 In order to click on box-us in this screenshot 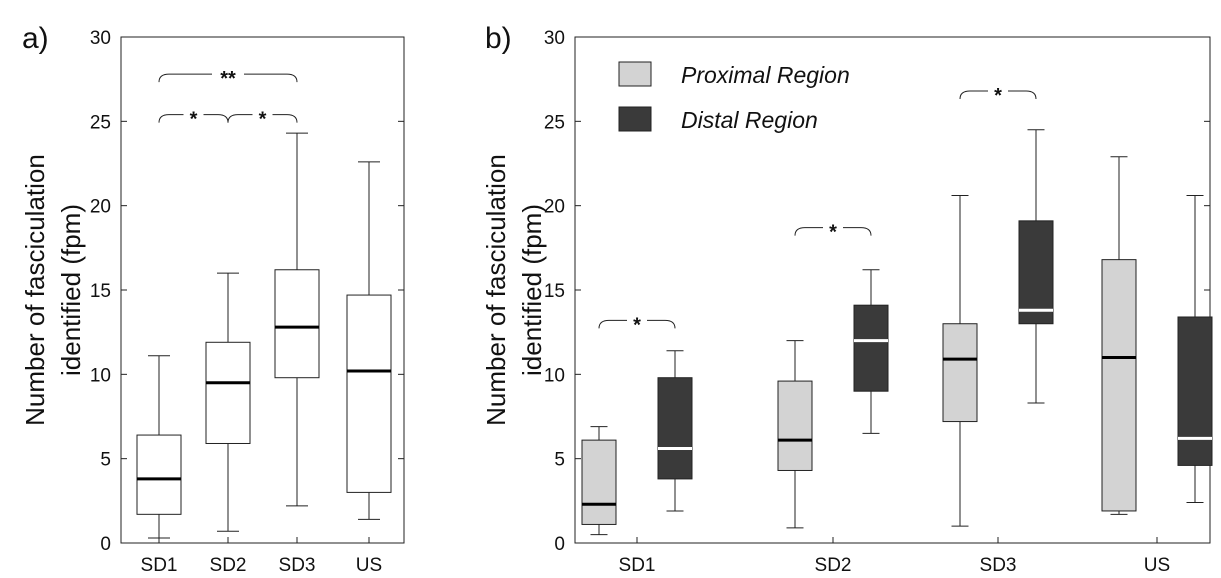, I will do `click(369, 340)`.